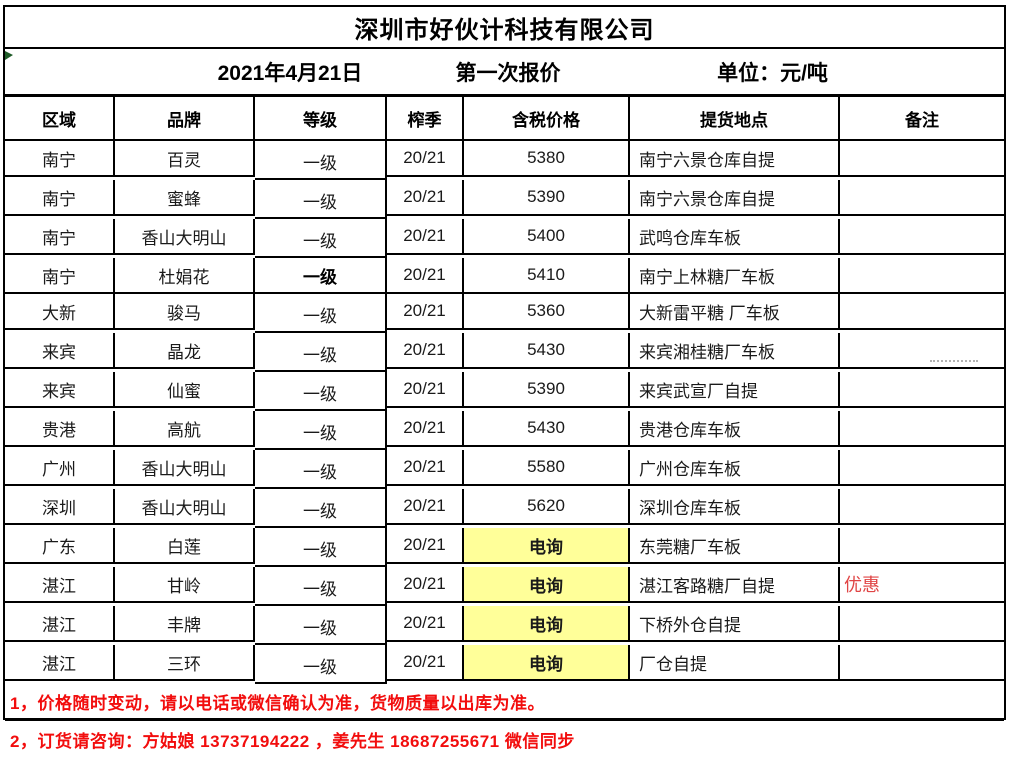  Describe the element at coordinates (185, 429) in the screenshot. I see `cell-brand: 高航` at that location.